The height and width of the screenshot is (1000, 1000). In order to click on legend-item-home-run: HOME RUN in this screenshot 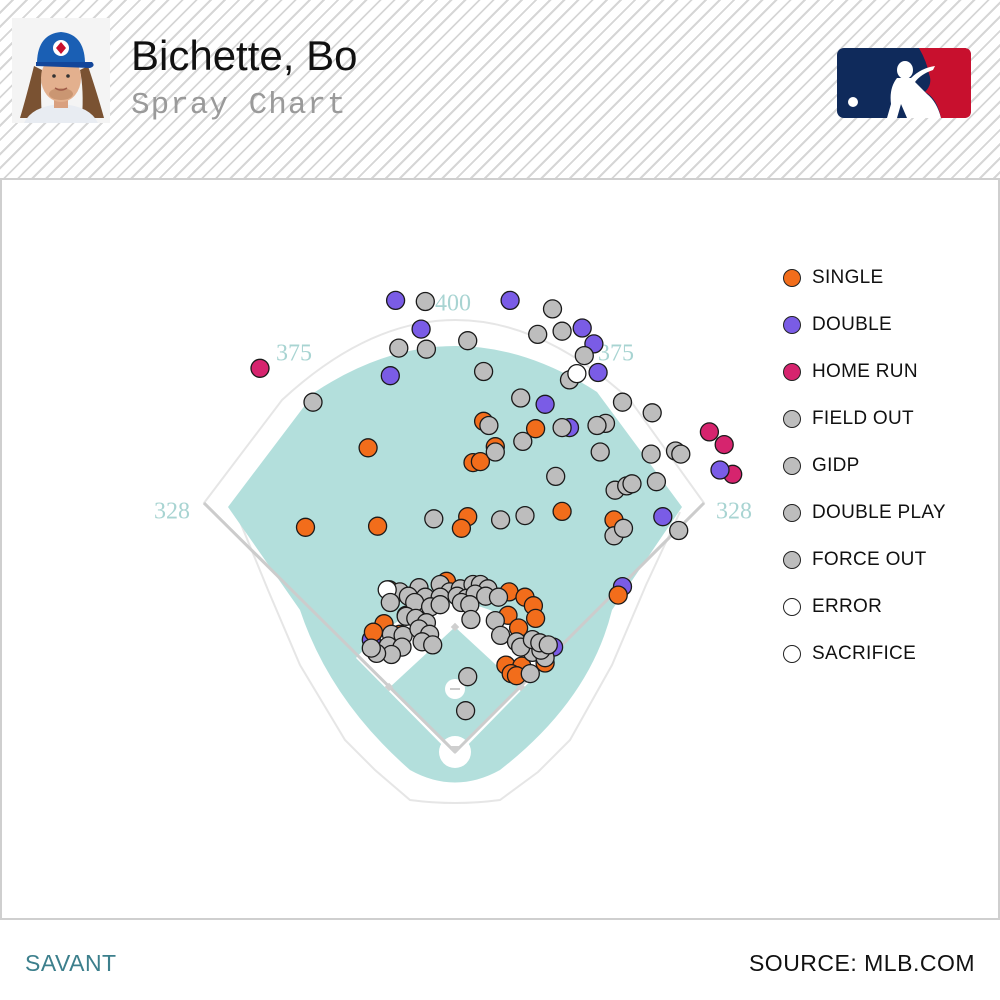, I will do `click(864, 371)`.